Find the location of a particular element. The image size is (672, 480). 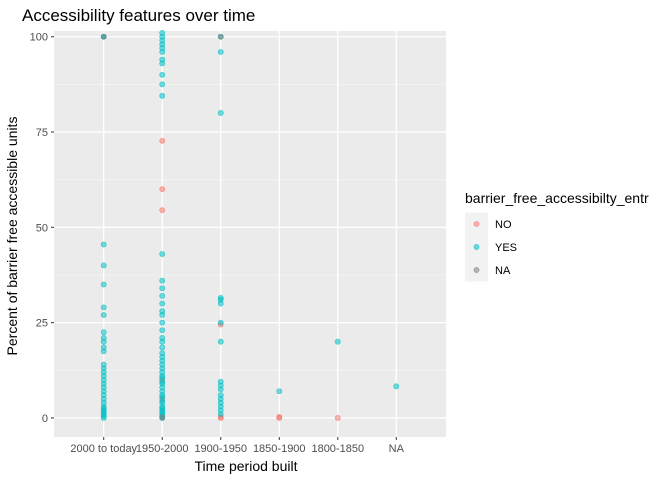

y-tick-label: 0 is located at coordinates (45, 419).